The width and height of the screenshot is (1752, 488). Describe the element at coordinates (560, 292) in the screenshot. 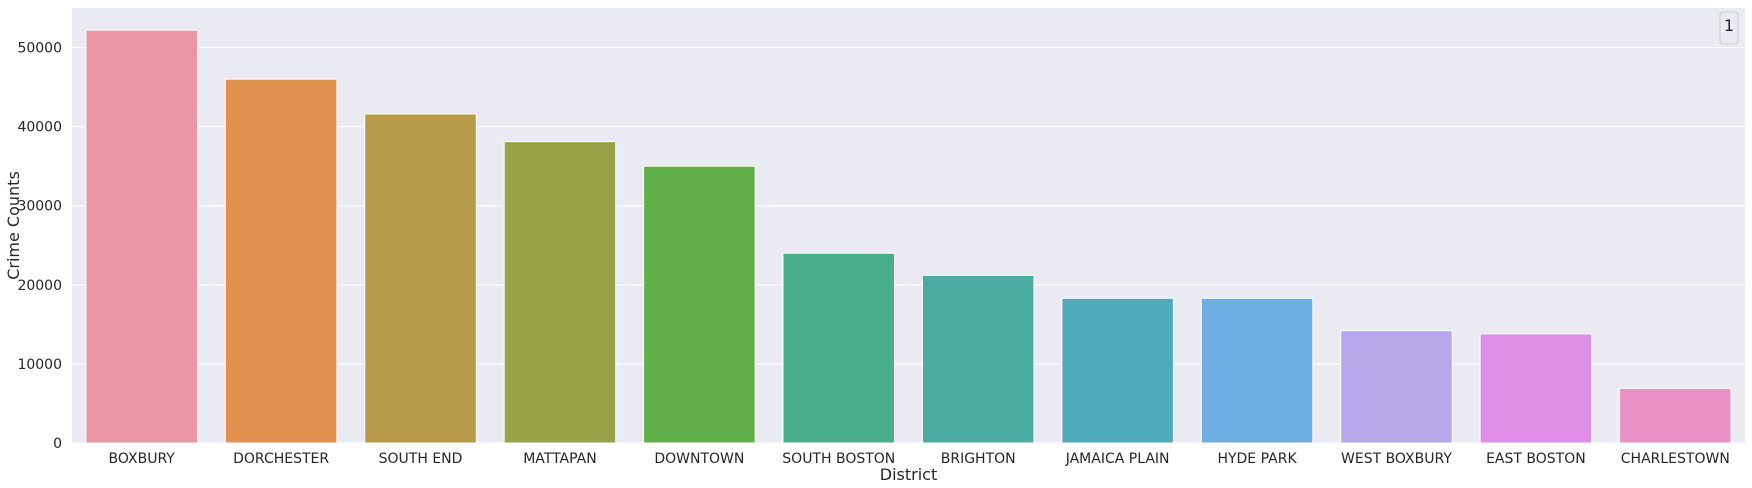

I see `bar-mattapan` at that location.